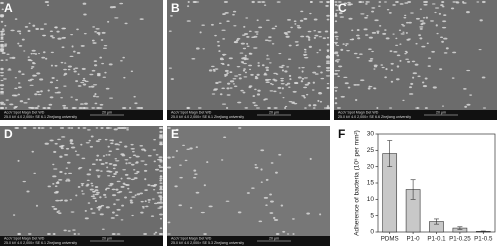  Describe the element at coordinates (483, 231) in the screenshot. I see `error-bar` at that location.